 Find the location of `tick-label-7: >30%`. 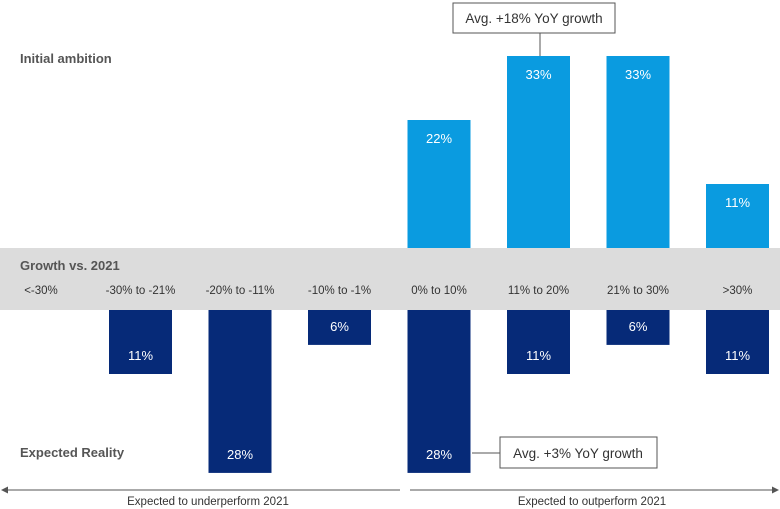

tick-label-7: >30% is located at coordinates (738, 291).